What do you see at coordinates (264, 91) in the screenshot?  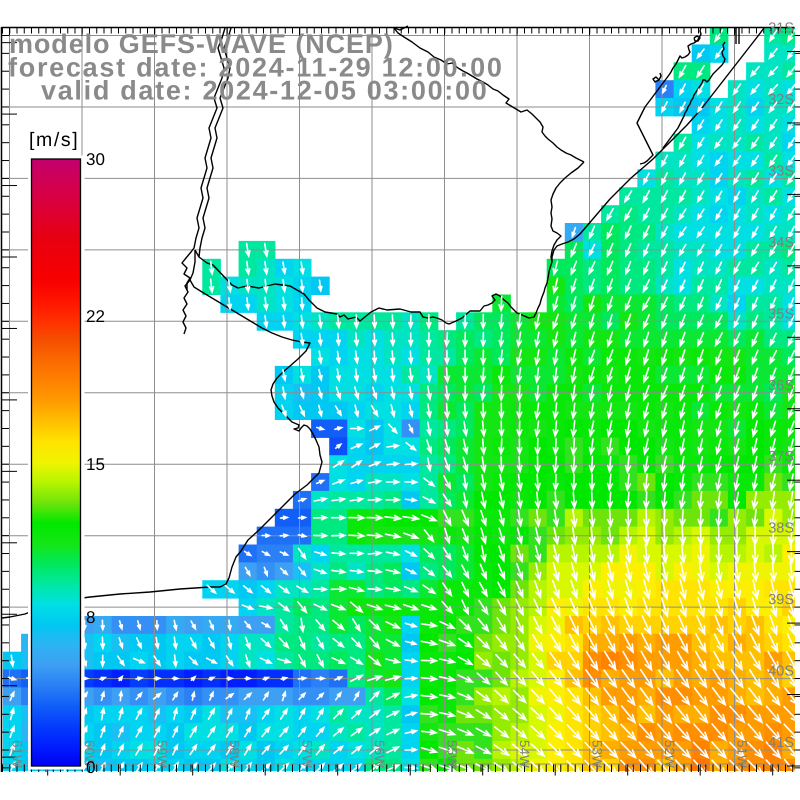 I see `svg-text:valid date: 2024-12-05 03:00:0: valid date: 2024-12-05 03:00:00` at bounding box center [264, 91].